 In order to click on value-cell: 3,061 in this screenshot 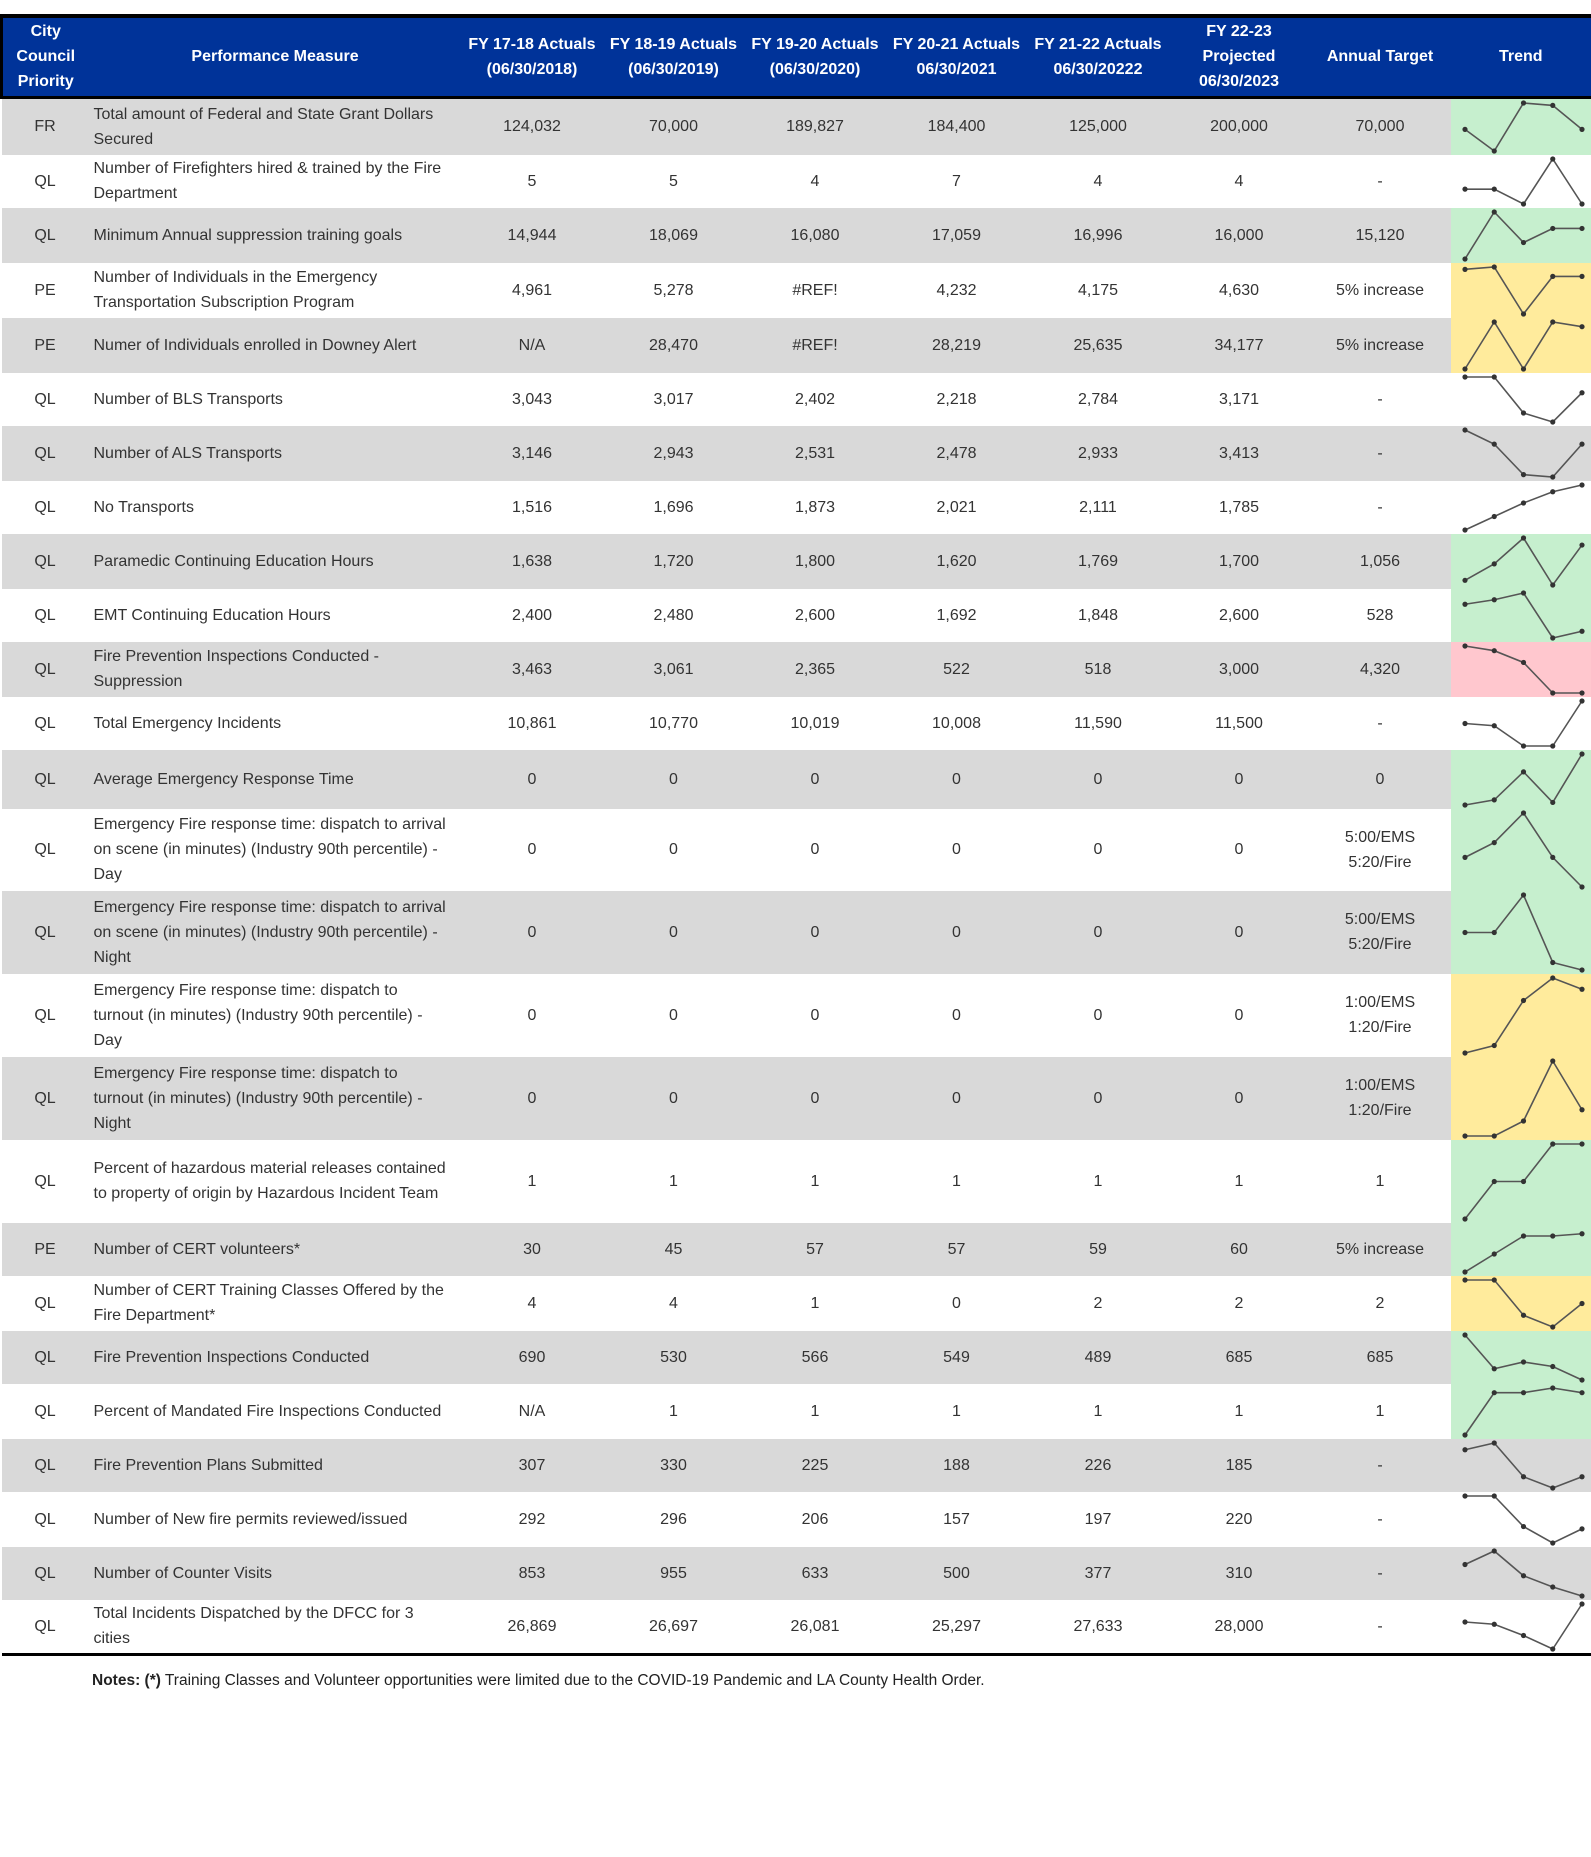, I will do `click(673, 669)`.